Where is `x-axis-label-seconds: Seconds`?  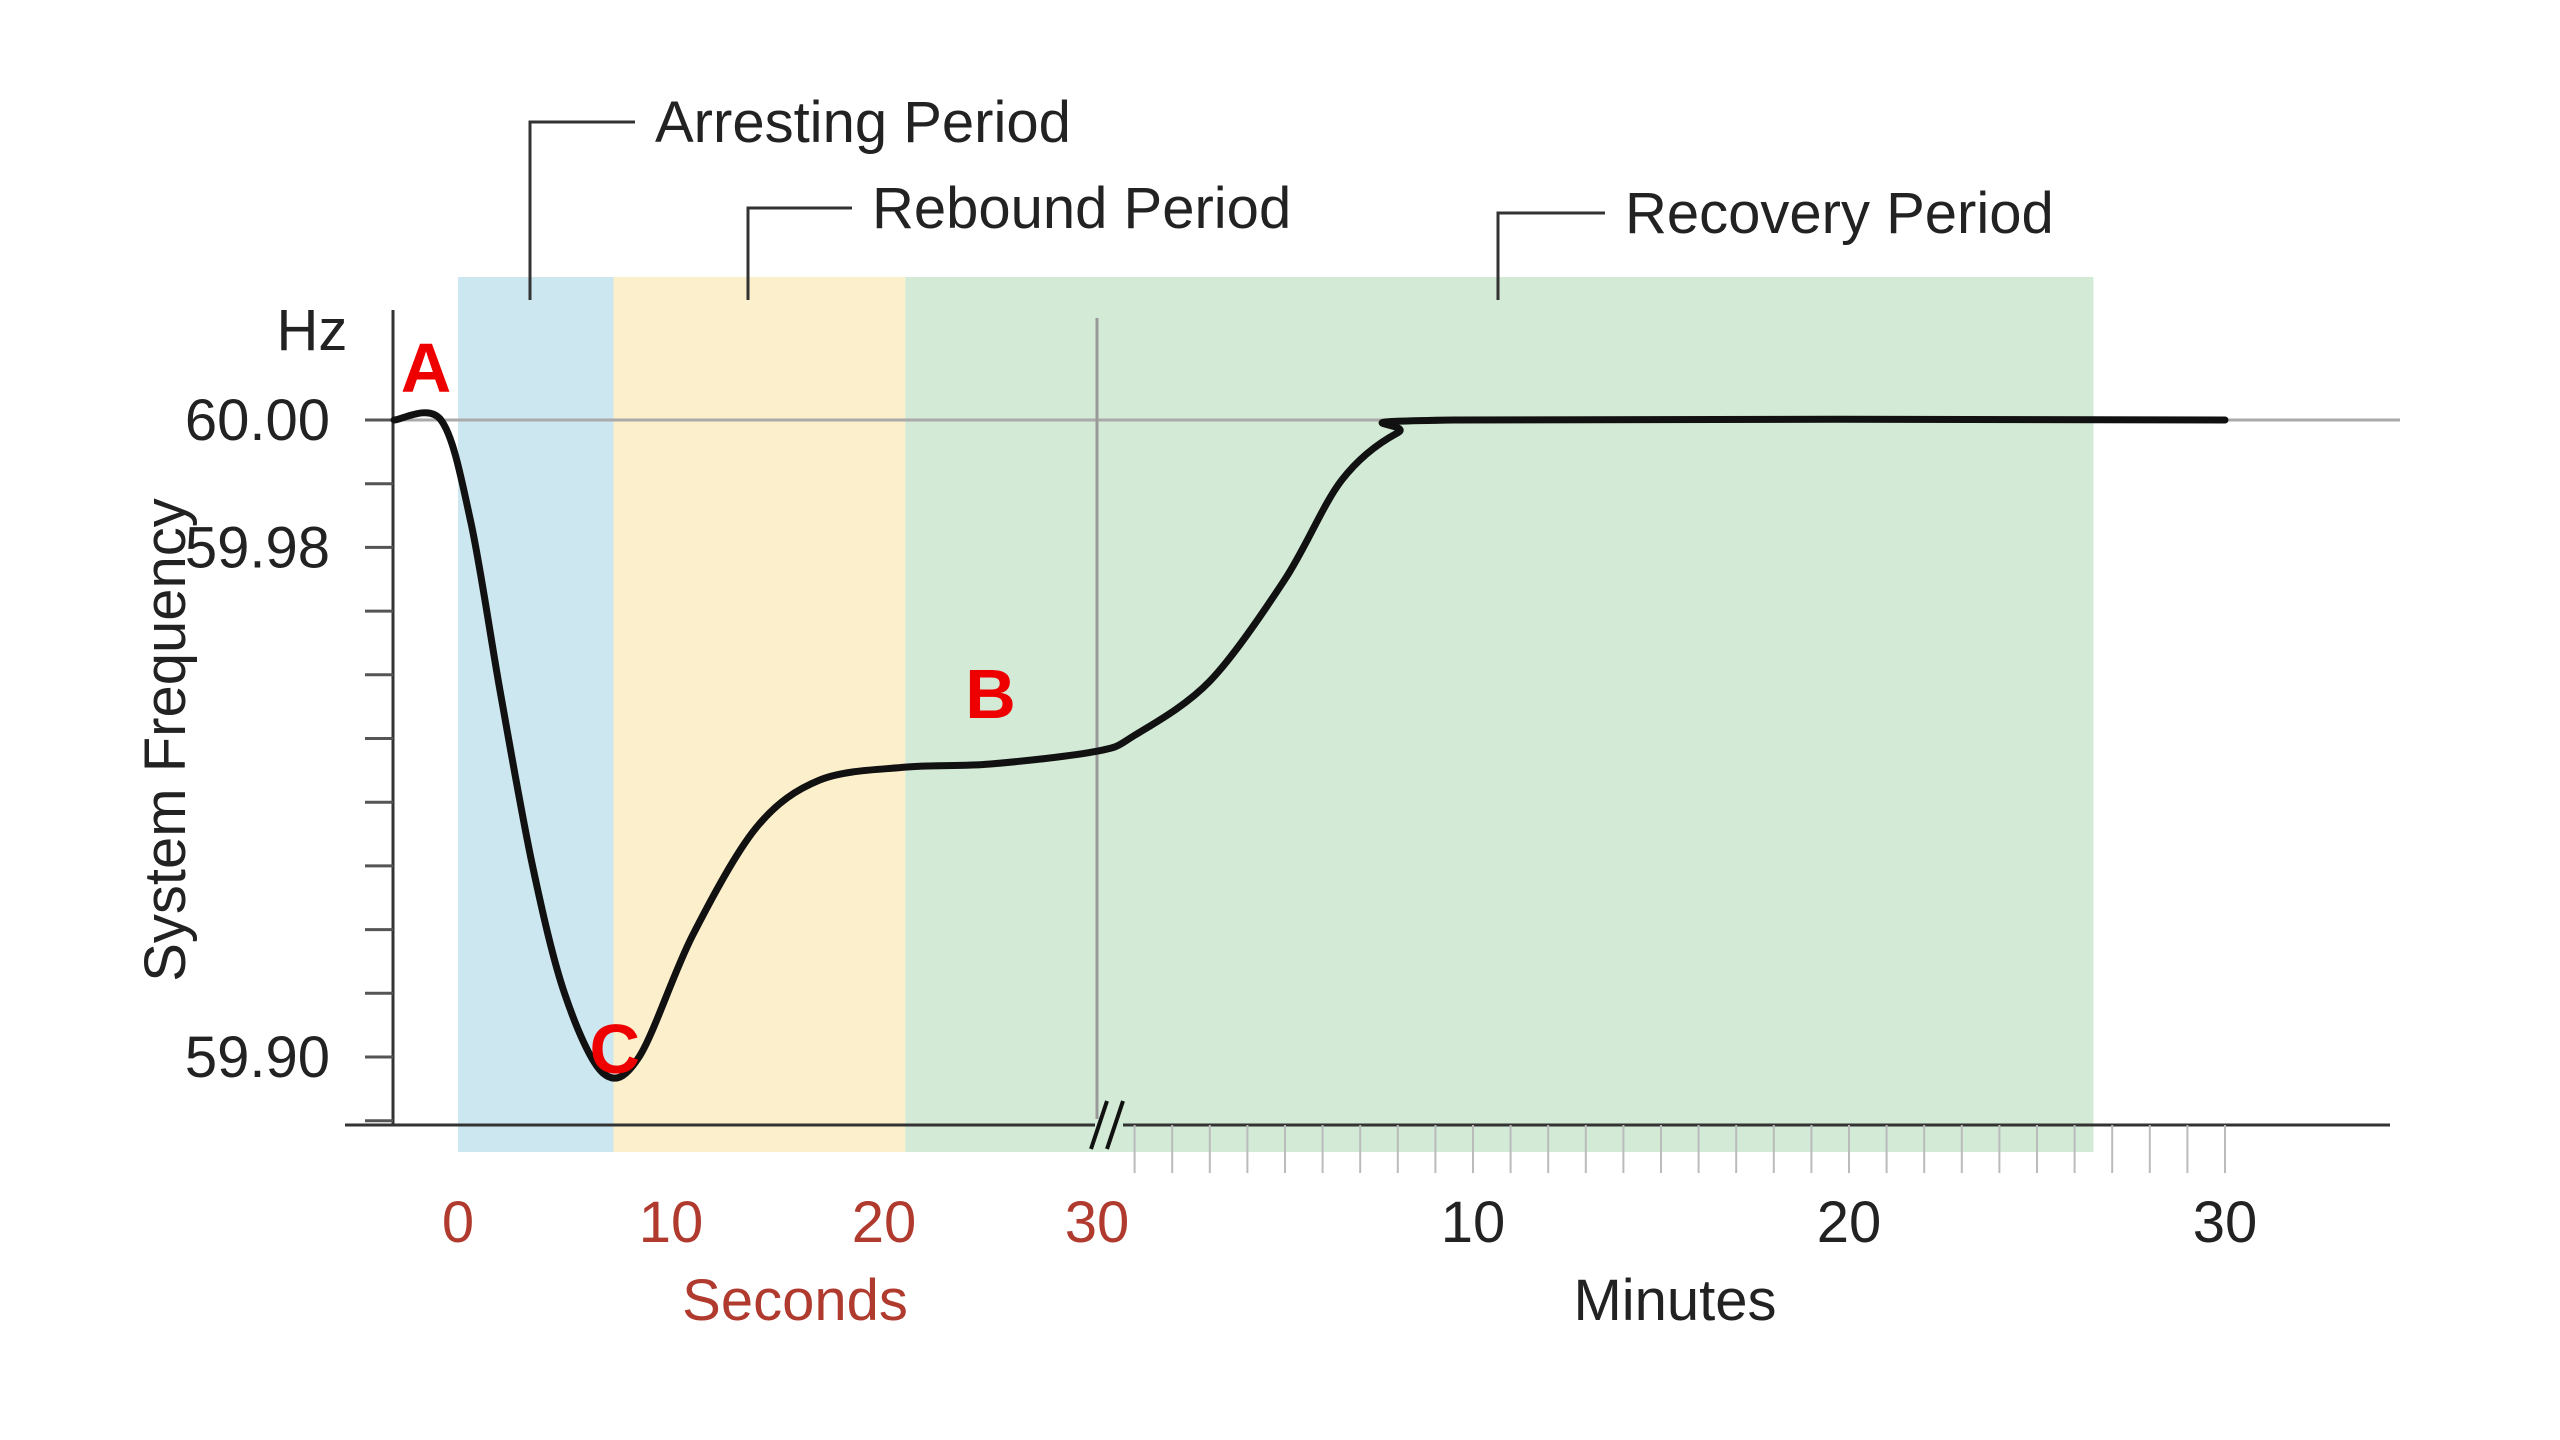
x-axis-label-seconds: Seconds is located at coordinates (795, 1300).